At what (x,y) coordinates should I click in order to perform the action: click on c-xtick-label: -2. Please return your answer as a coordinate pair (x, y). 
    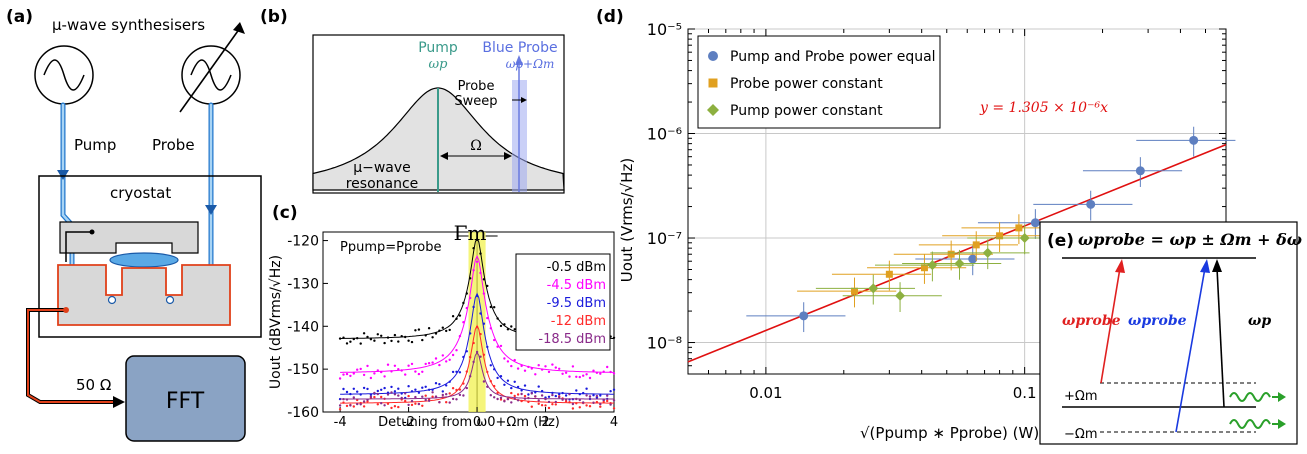
    Looking at the image, I should click on (408, 422).